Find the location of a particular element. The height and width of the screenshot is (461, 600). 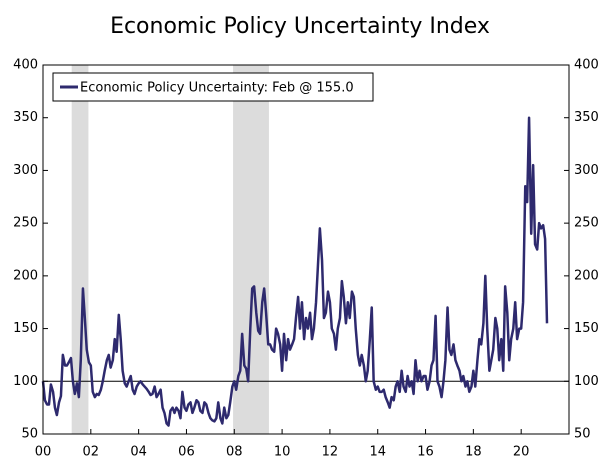

y-tick-label: 300 is located at coordinates (25, 170).